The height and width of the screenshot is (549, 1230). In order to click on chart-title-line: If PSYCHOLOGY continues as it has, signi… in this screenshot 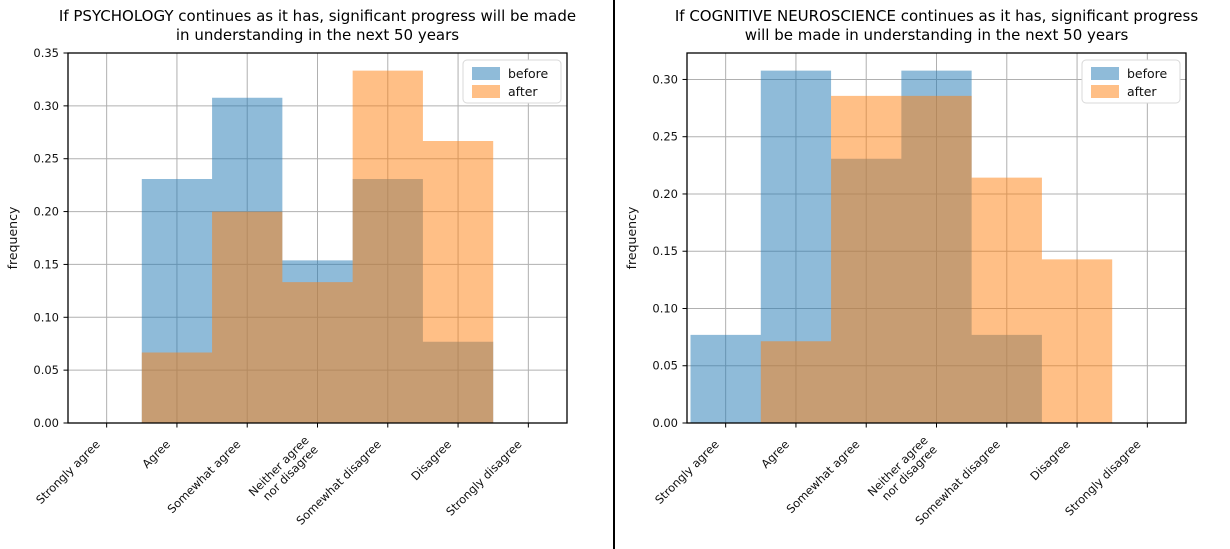, I will do `click(317, 16)`.